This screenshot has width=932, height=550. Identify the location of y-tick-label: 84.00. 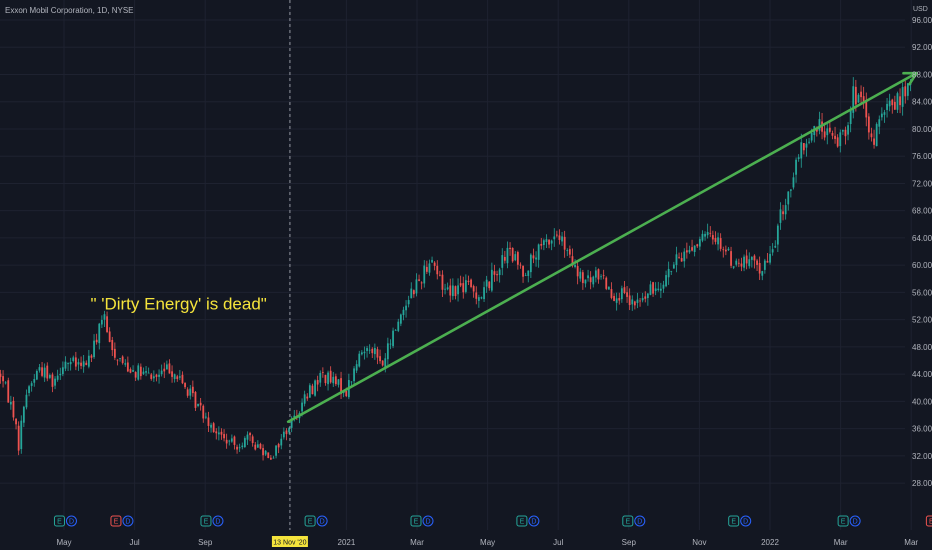
(922, 102).